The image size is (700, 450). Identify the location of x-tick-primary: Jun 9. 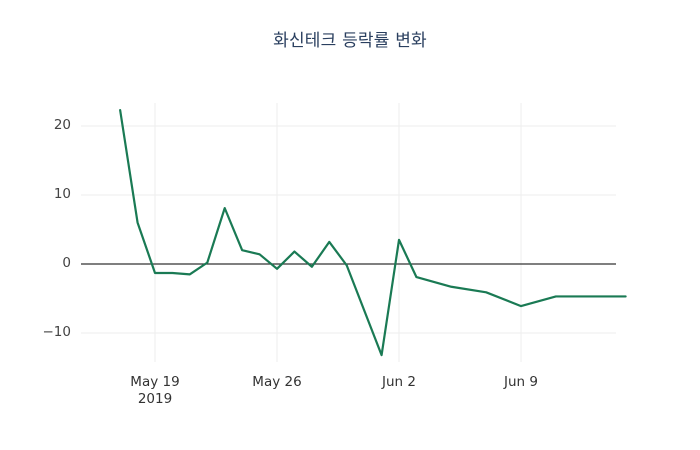
(521, 382).